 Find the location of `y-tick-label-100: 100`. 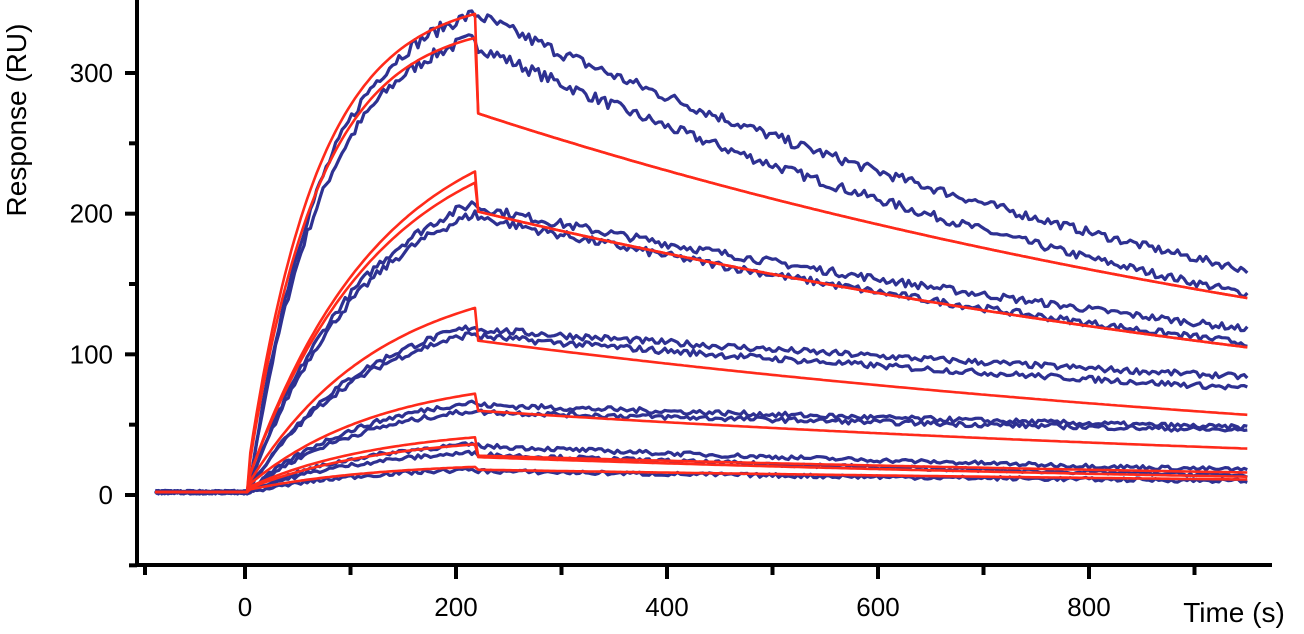

y-tick-label-100: 100 is located at coordinates (91, 354).